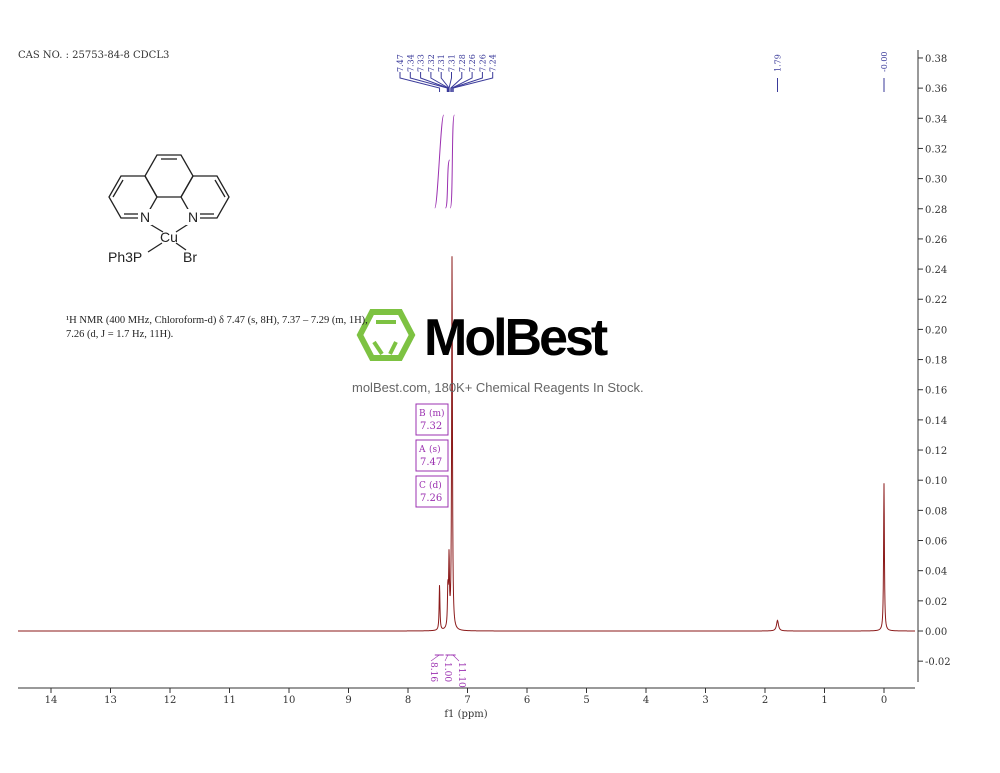 The image size is (1000, 773). I want to click on peak-label: 7.33, so click(421, 63).